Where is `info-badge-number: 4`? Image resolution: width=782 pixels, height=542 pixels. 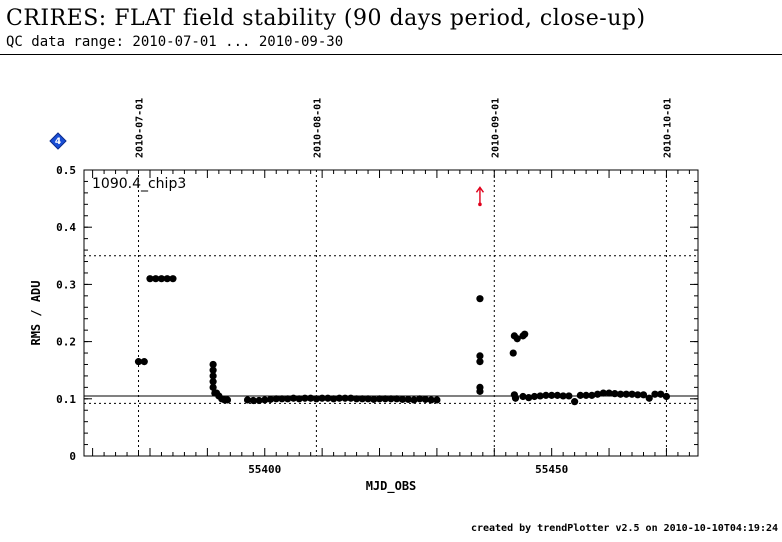 info-badge-number: 4 is located at coordinates (58, 142).